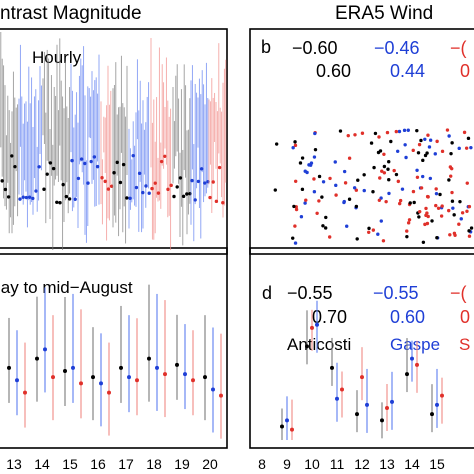  I want to click on x-tick-label-left: 13, so click(14, 464).